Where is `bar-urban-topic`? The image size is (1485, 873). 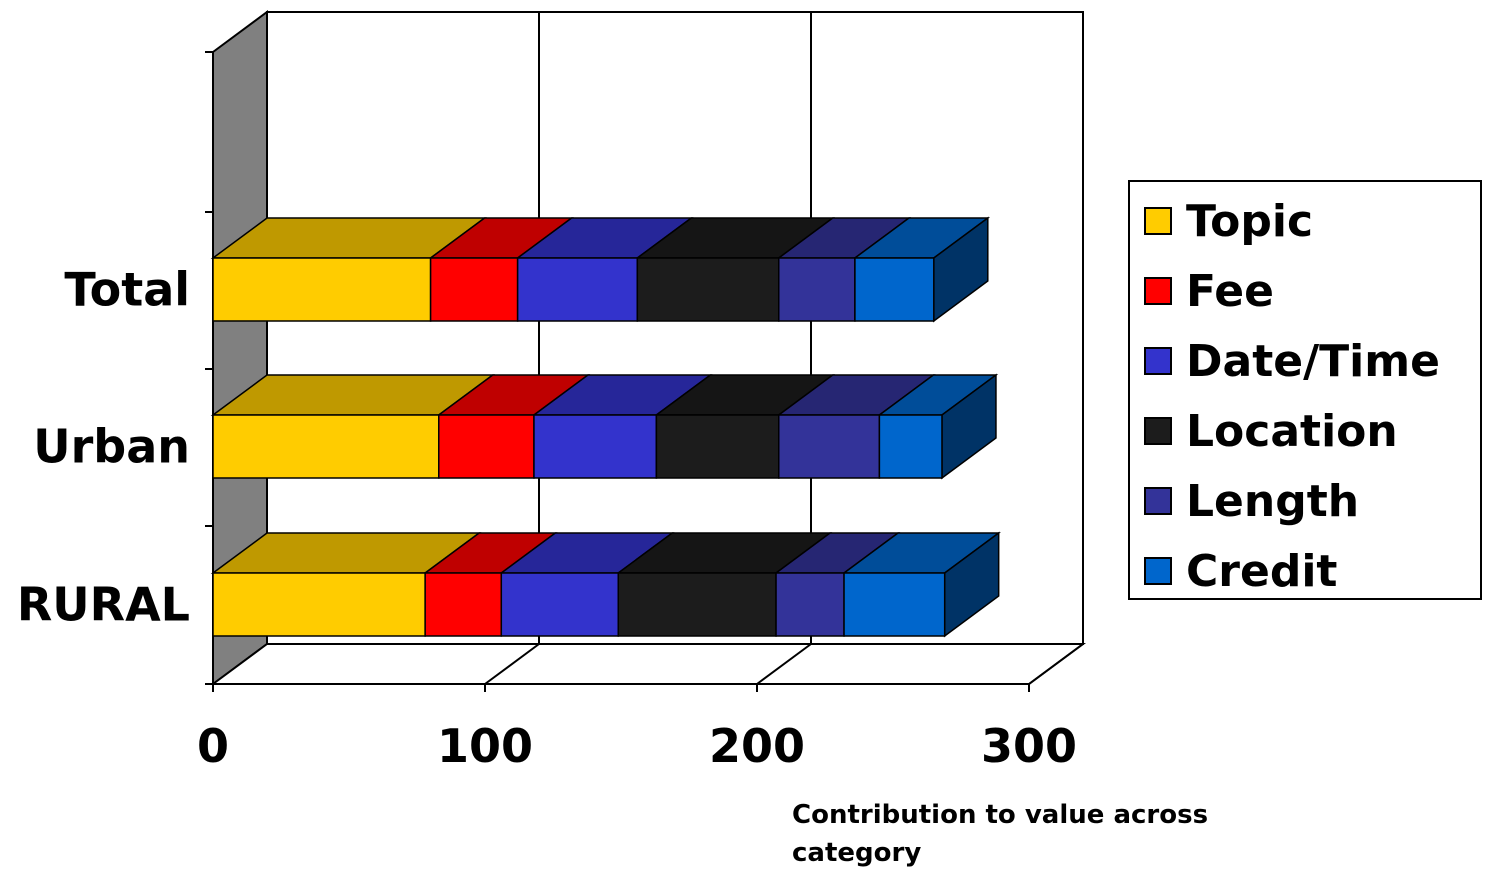 bar-urban-topic is located at coordinates (326, 446).